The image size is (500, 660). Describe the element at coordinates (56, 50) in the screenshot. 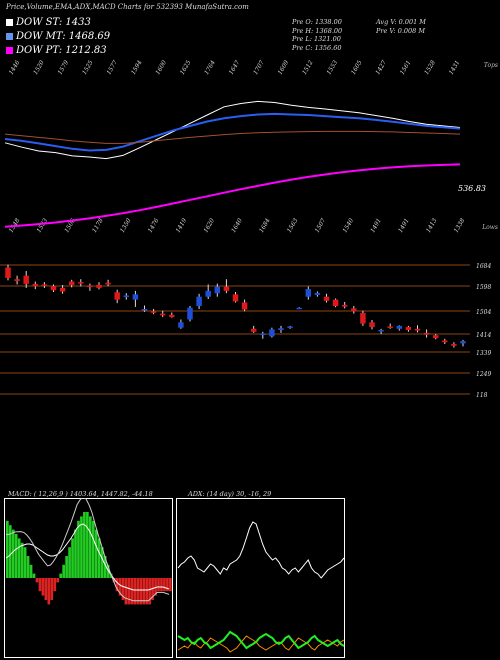

I see `legend-dow-pt: DOW PT: 1212.83` at that location.